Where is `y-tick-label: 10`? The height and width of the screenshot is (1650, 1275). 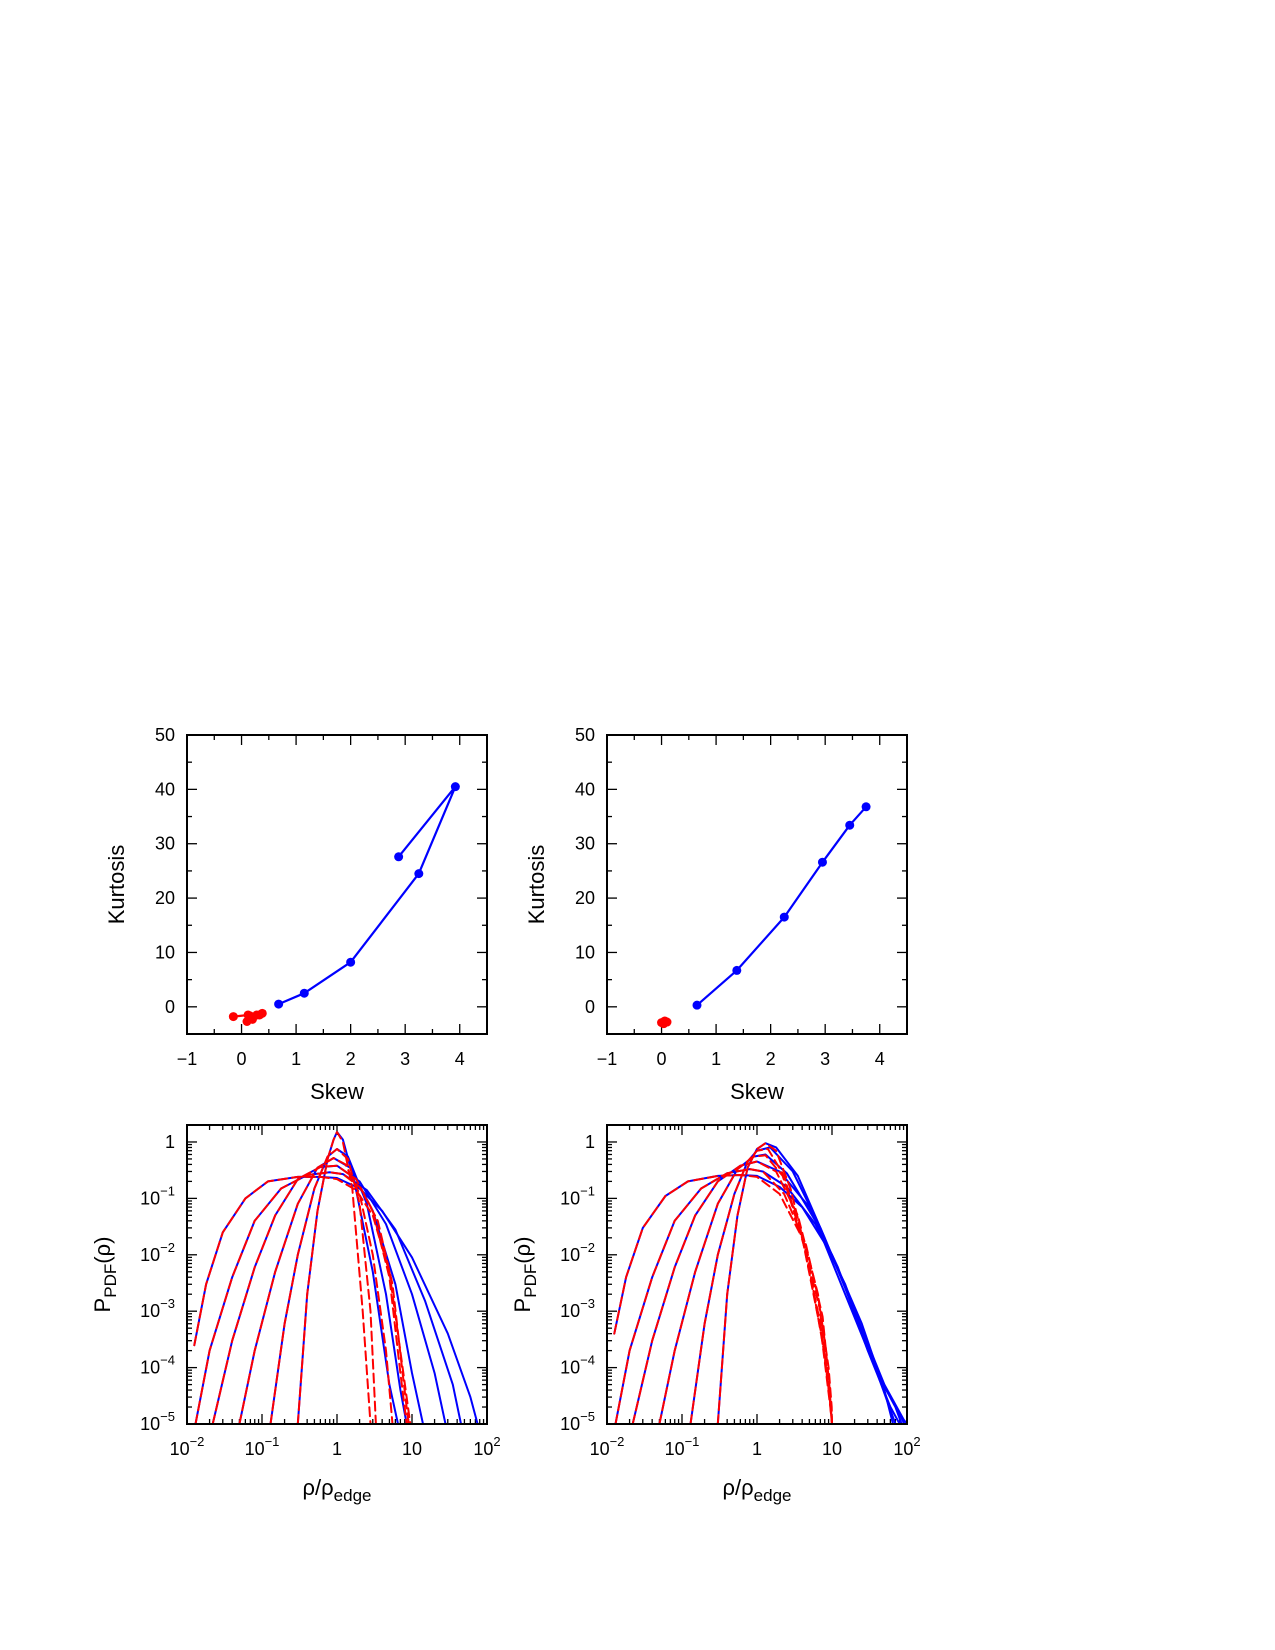
y-tick-label: 10 is located at coordinates (585, 952).